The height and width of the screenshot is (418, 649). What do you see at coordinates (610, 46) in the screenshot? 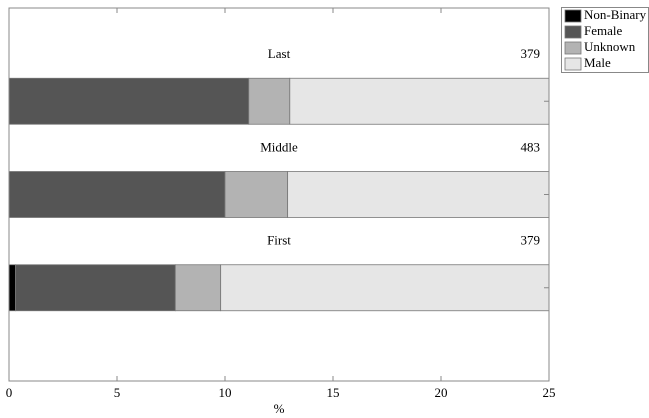
I see `legend-label: Unknown` at bounding box center [610, 46].